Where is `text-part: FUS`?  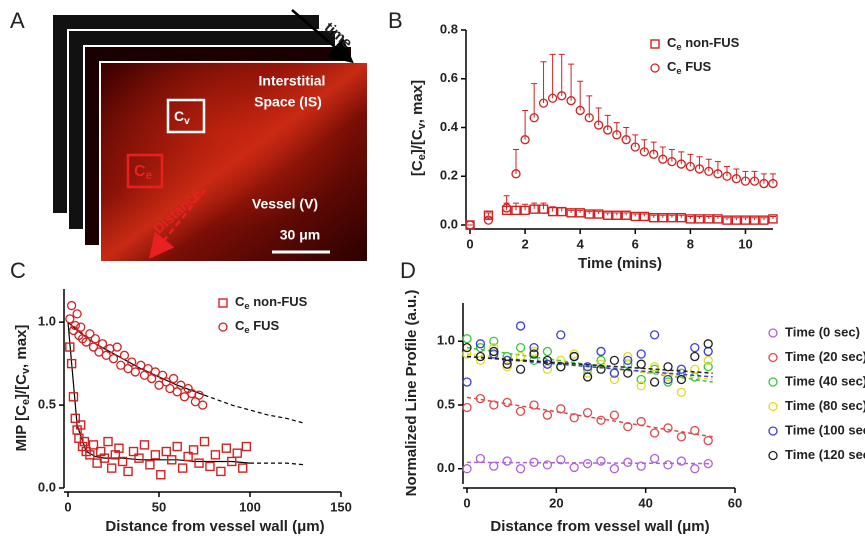 text-part: FUS is located at coordinates (697, 66).